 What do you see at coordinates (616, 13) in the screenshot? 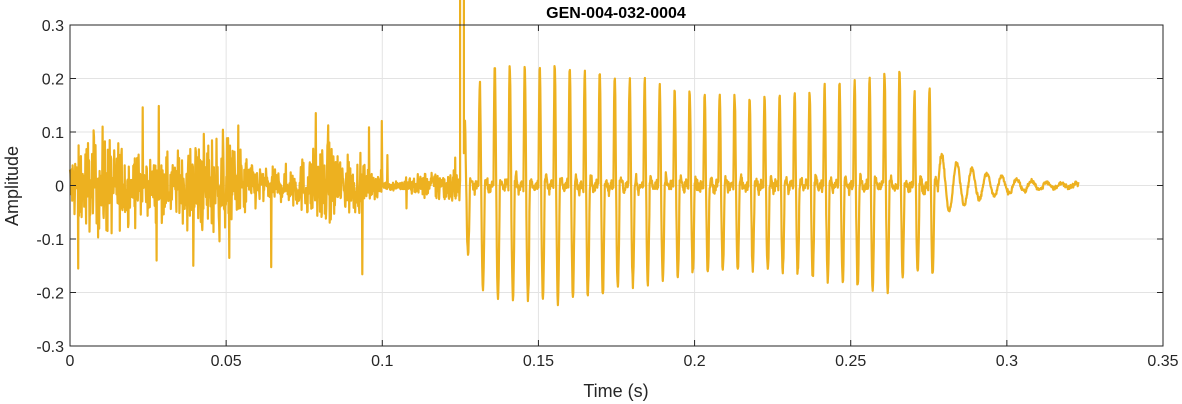
I see `chart-title: GEN-004-032-0004` at bounding box center [616, 13].